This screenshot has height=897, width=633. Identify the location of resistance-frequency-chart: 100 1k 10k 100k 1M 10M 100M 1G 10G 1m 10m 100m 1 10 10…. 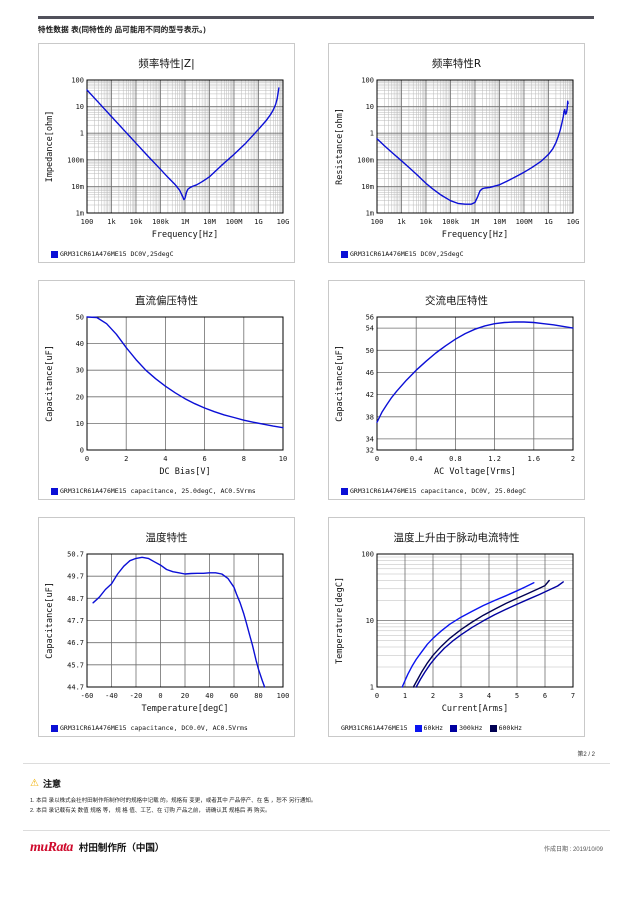
(457, 162).